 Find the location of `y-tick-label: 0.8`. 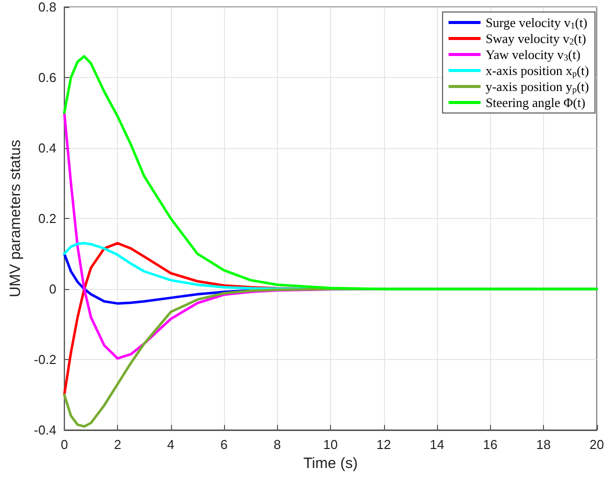

y-tick-label: 0.8 is located at coordinates (47, 7).